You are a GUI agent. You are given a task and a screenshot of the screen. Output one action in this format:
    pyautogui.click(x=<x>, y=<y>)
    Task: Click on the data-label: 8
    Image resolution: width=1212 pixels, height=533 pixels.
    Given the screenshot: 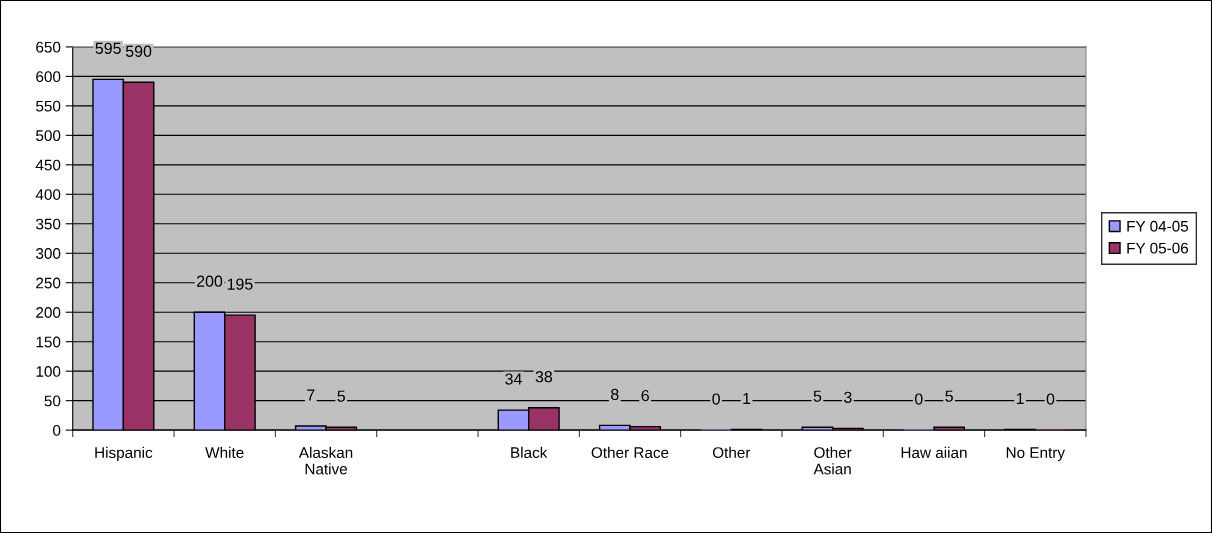 What is the action you would take?
    pyautogui.click(x=615, y=394)
    